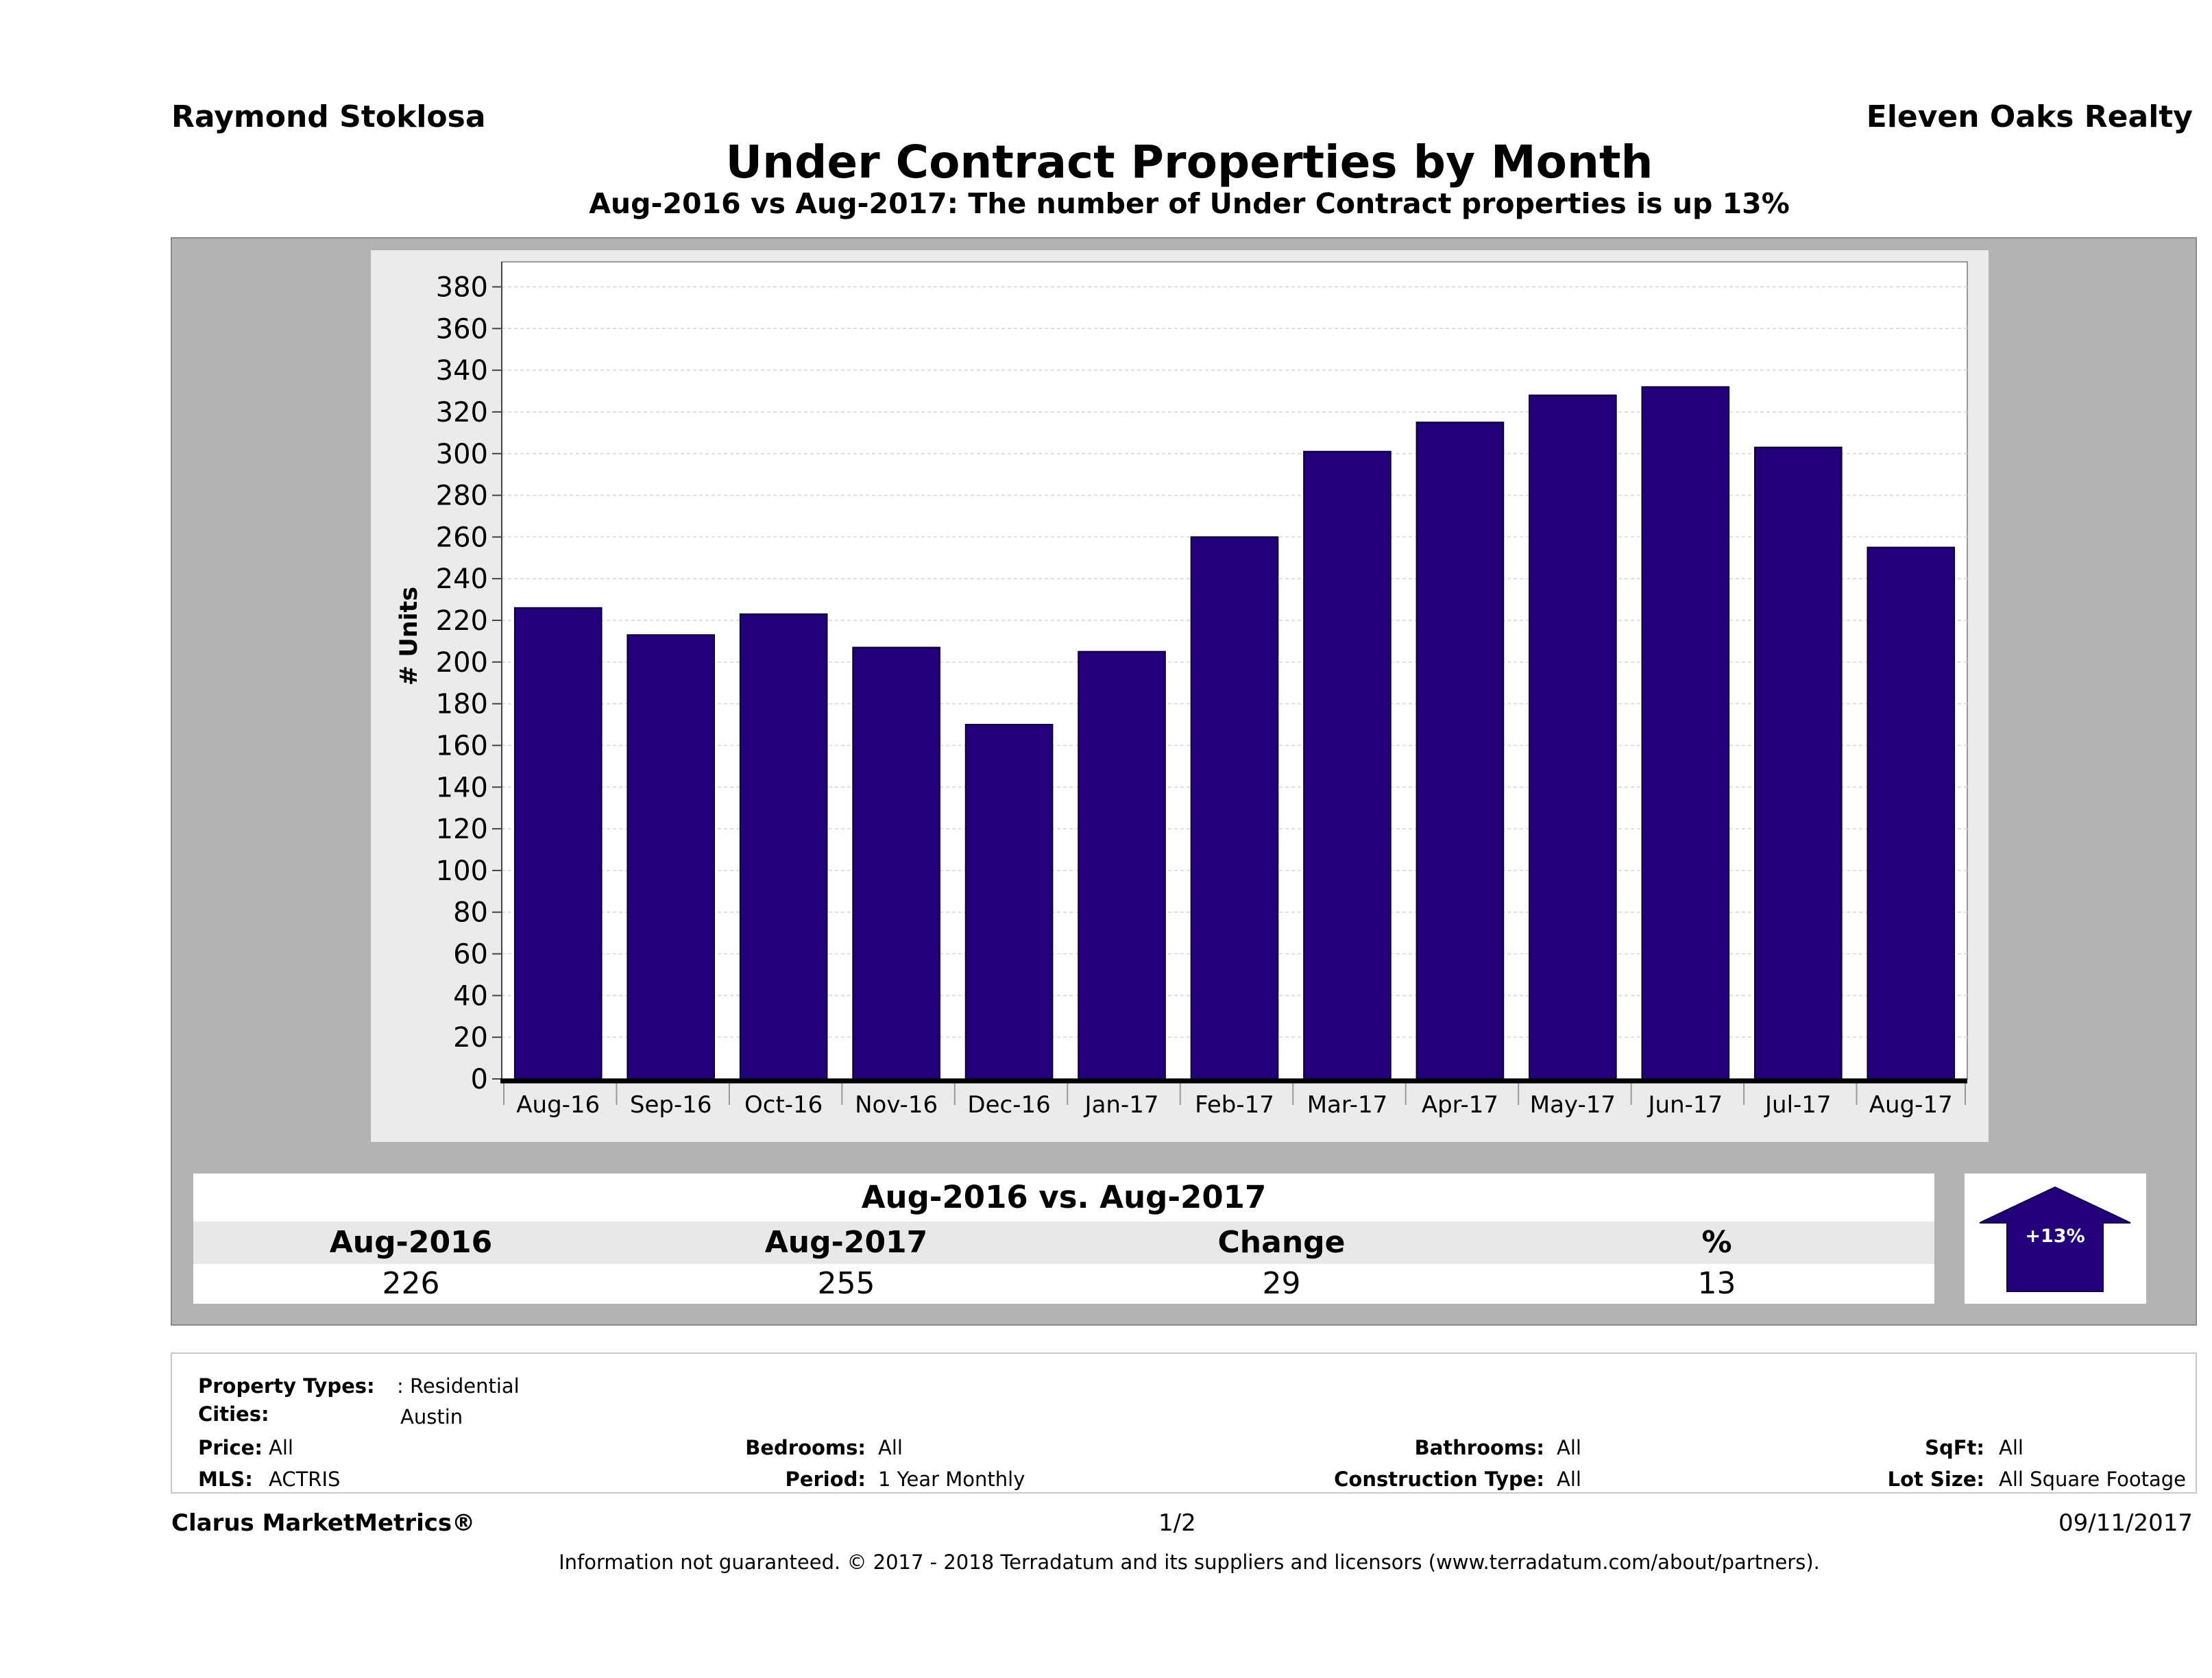 This screenshot has height=1678, width=2212. What do you see at coordinates (1234, 1105) in the screenshot?
I see `x-tick-label: Feb-17` at bounding box center [1234, 1105].